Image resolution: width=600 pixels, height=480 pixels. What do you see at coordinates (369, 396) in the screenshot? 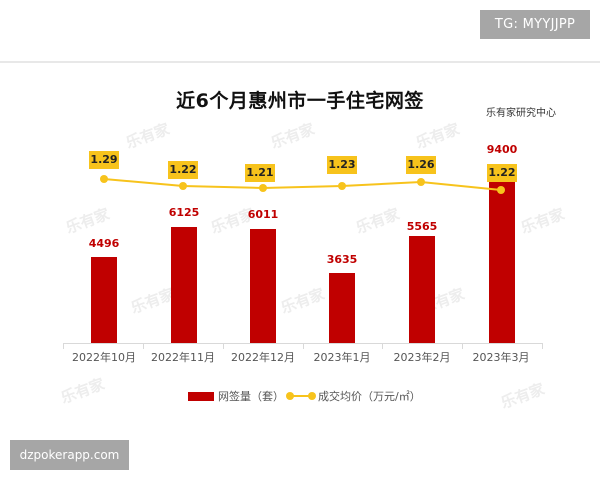
I see `legend-line-label: 成交均价（万元/㎡）` at bounding box center [369, 396].